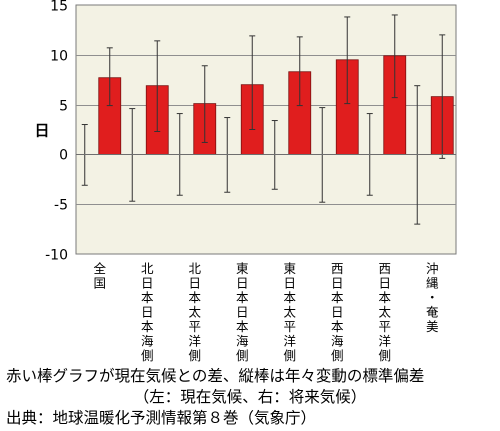 The image size is (500, 431). What do you see at coordinates (56, 256) in the screenshot?
I see `y-tick-label: -10` at bounding box center [56, 256].